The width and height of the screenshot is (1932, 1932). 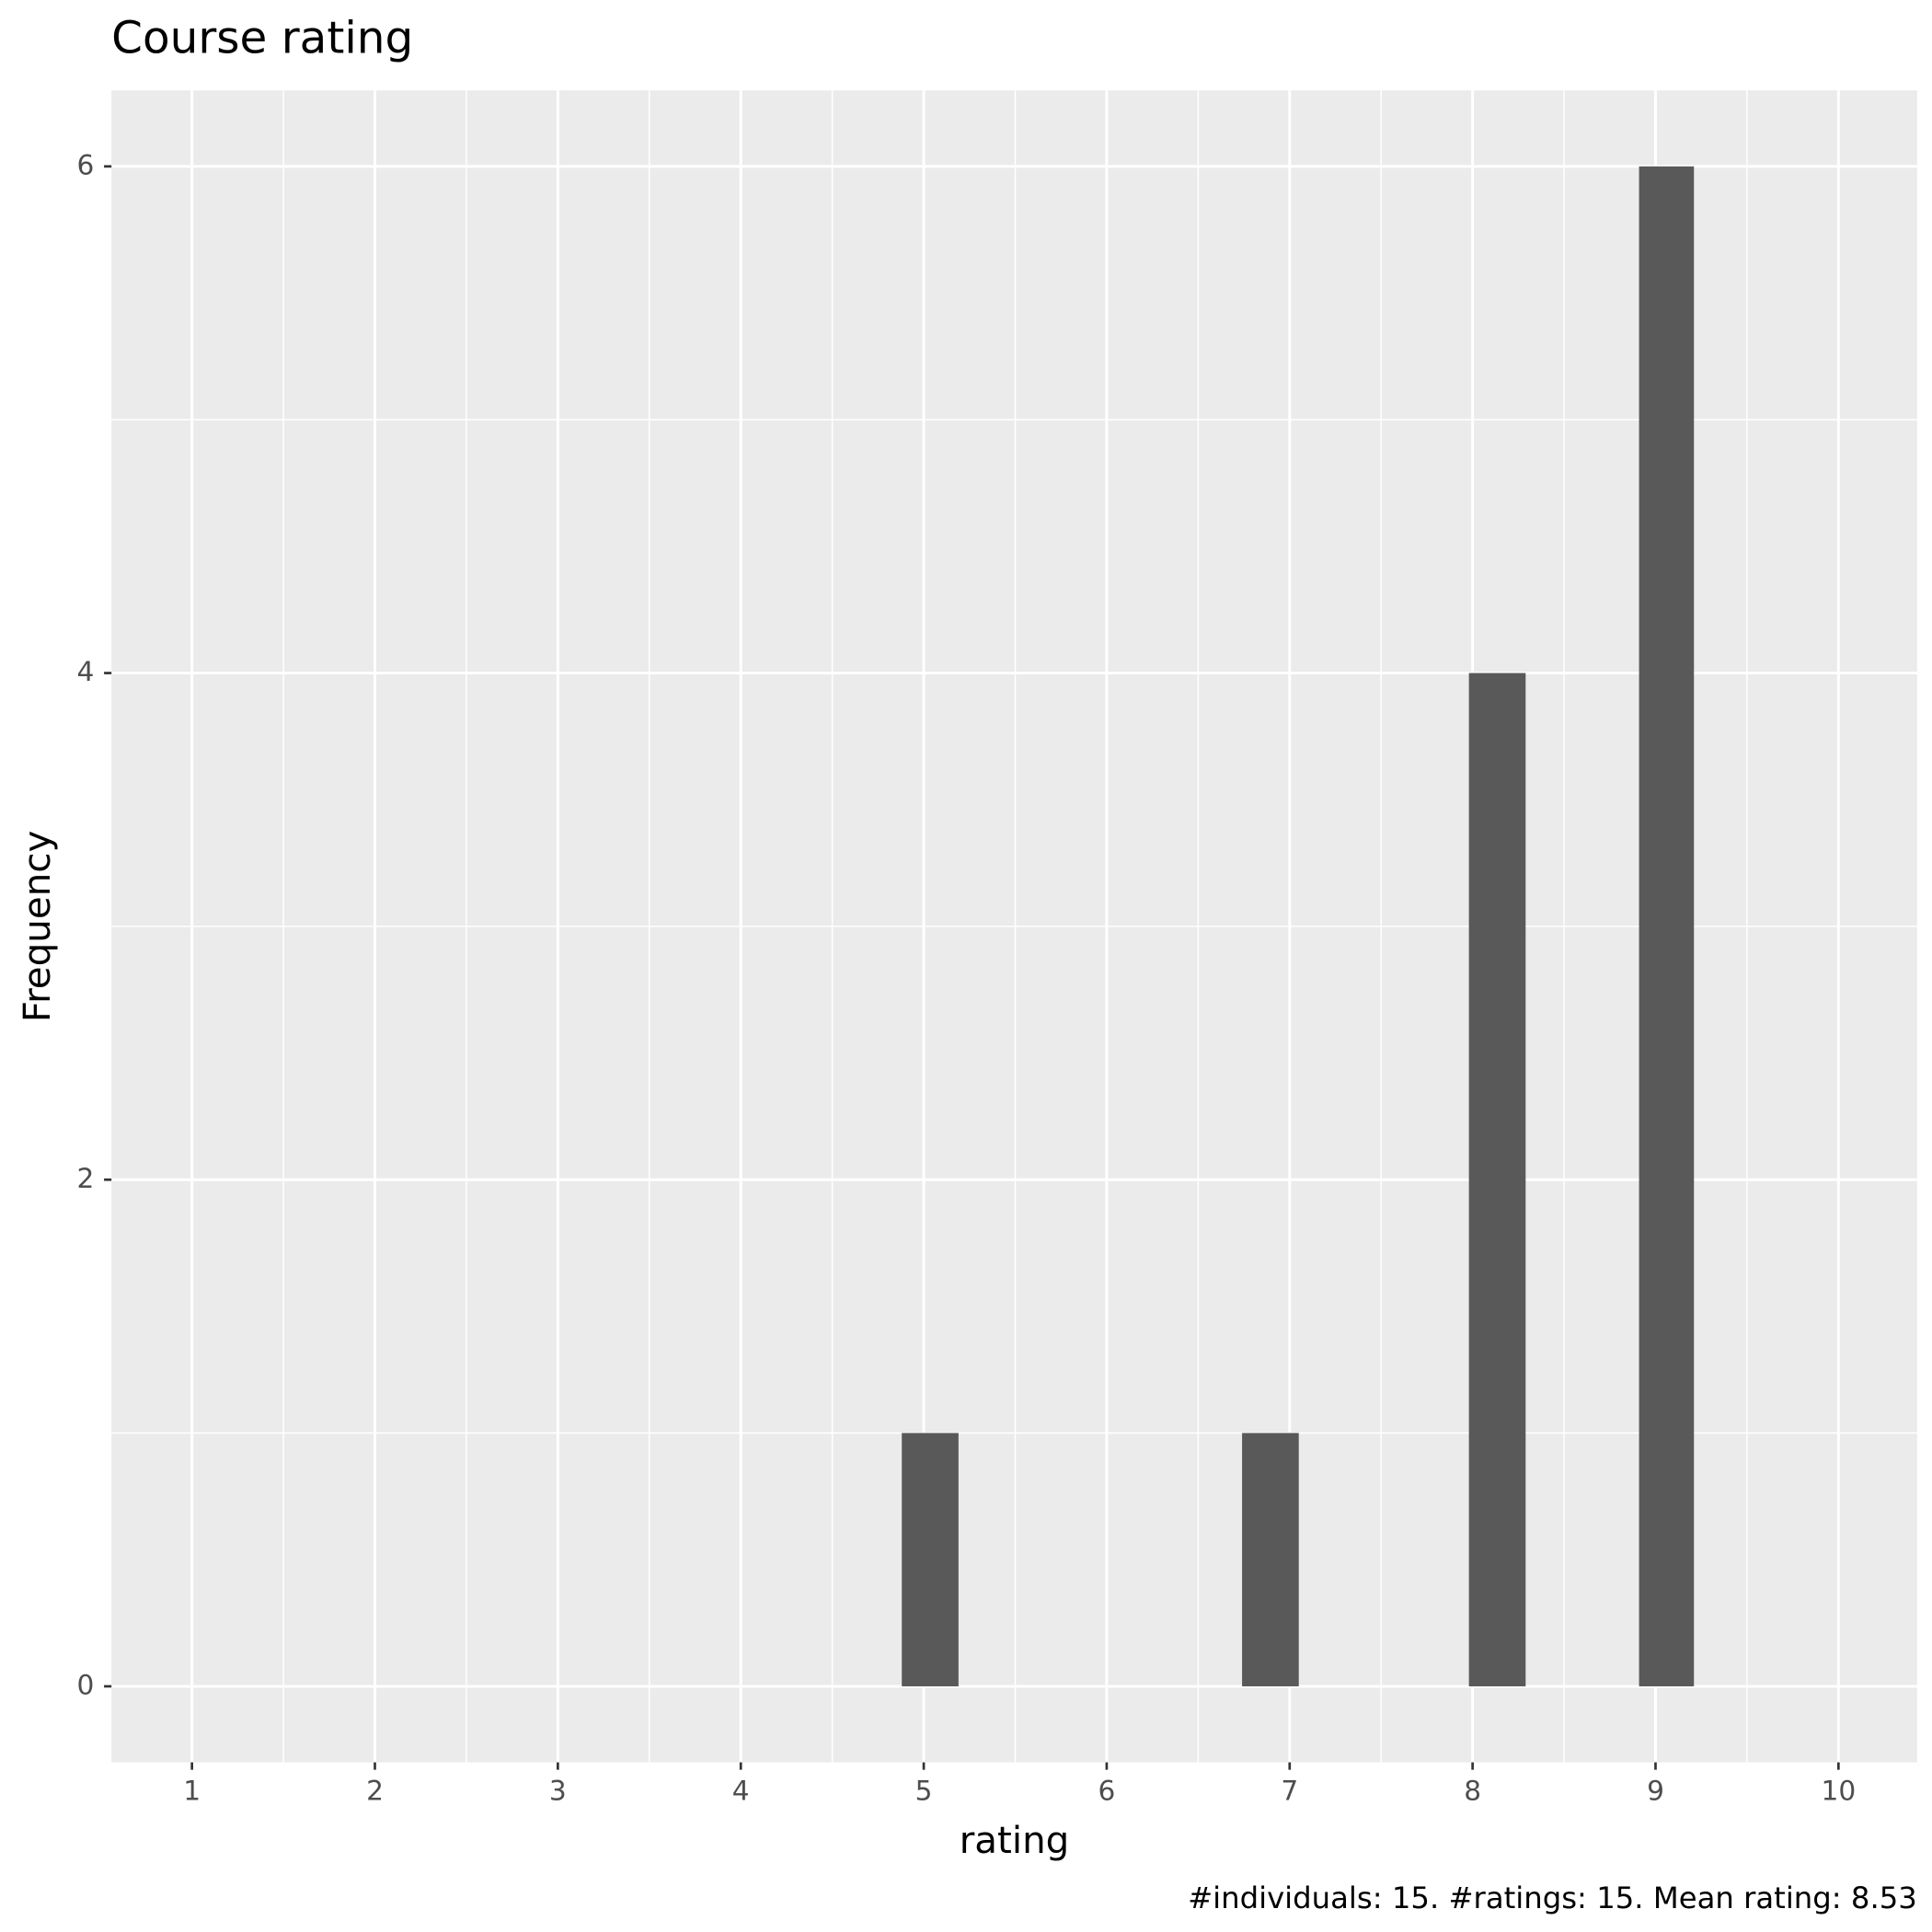 I want to click on x-tick-label: 3, so click(x=558, y=1790).